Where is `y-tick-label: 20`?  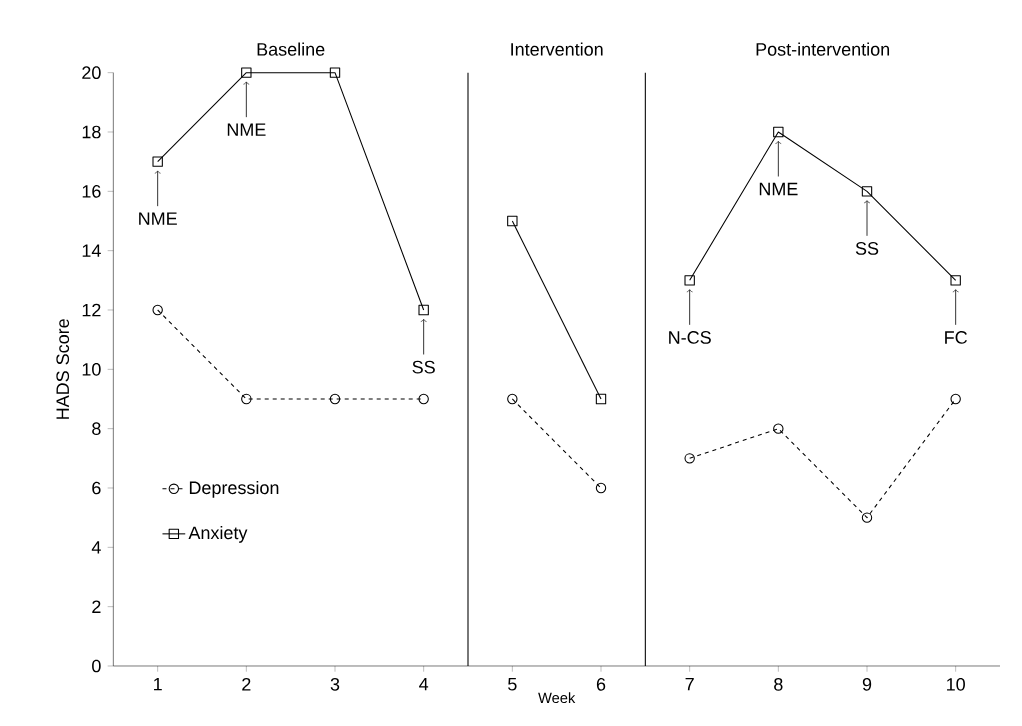 y-tick-label: 20 is located at coordinates (91, 73).